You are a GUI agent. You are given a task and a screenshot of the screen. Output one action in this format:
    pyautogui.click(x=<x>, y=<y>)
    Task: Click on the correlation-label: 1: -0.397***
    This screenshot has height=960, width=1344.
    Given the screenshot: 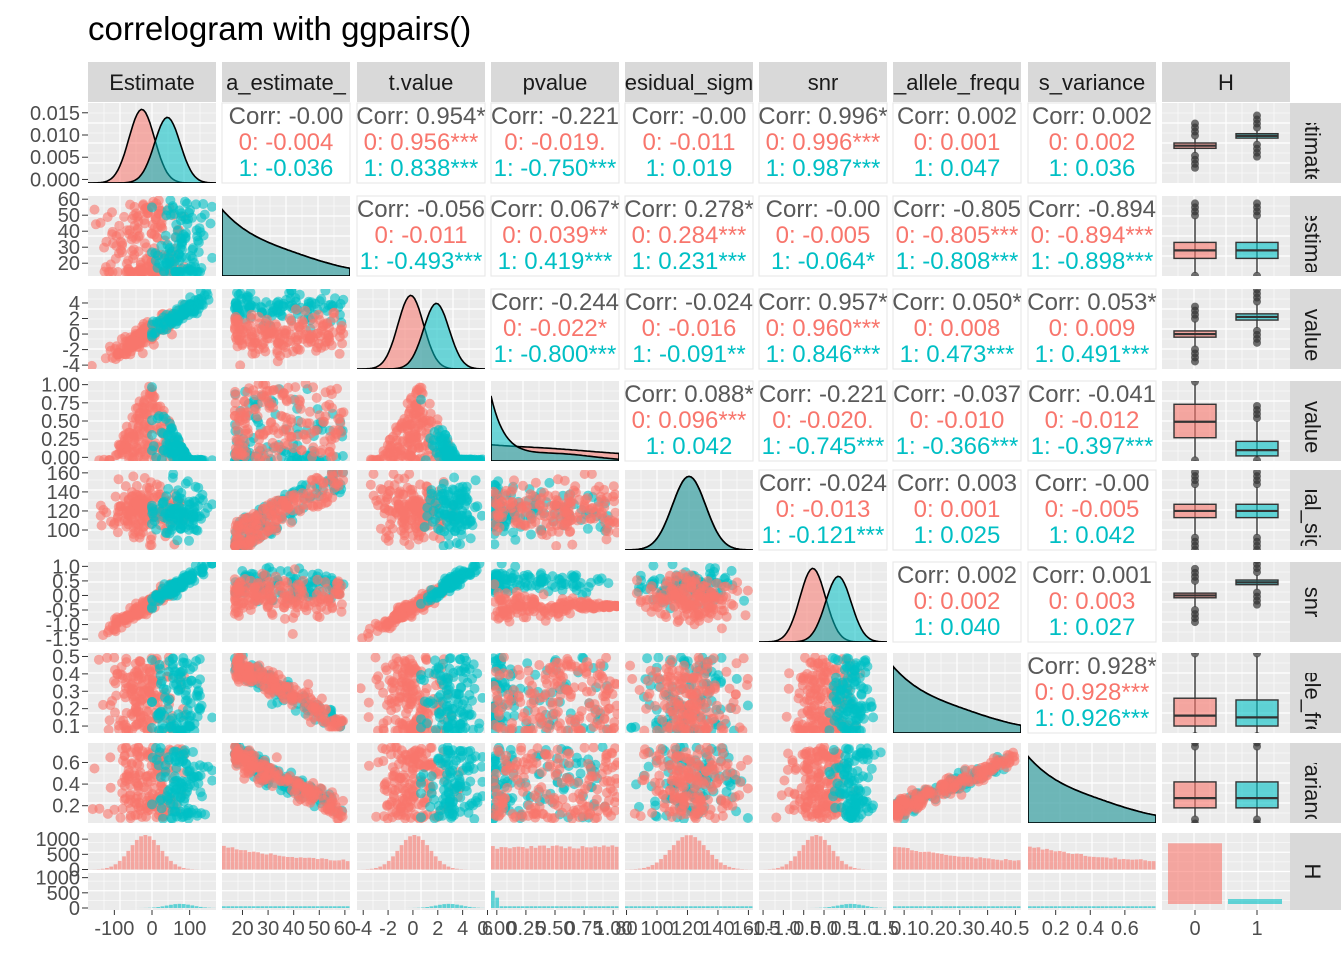 What is the action you would take?
    pyautogui.click(x=1092, y=446)
    